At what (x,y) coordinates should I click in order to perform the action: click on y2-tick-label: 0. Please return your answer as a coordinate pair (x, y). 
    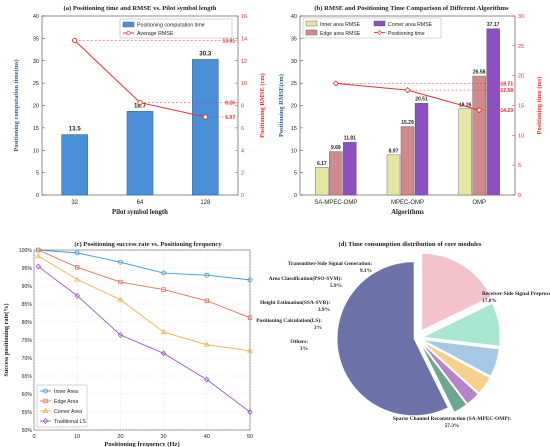
    Looking at the image, I should click on (242, 196).